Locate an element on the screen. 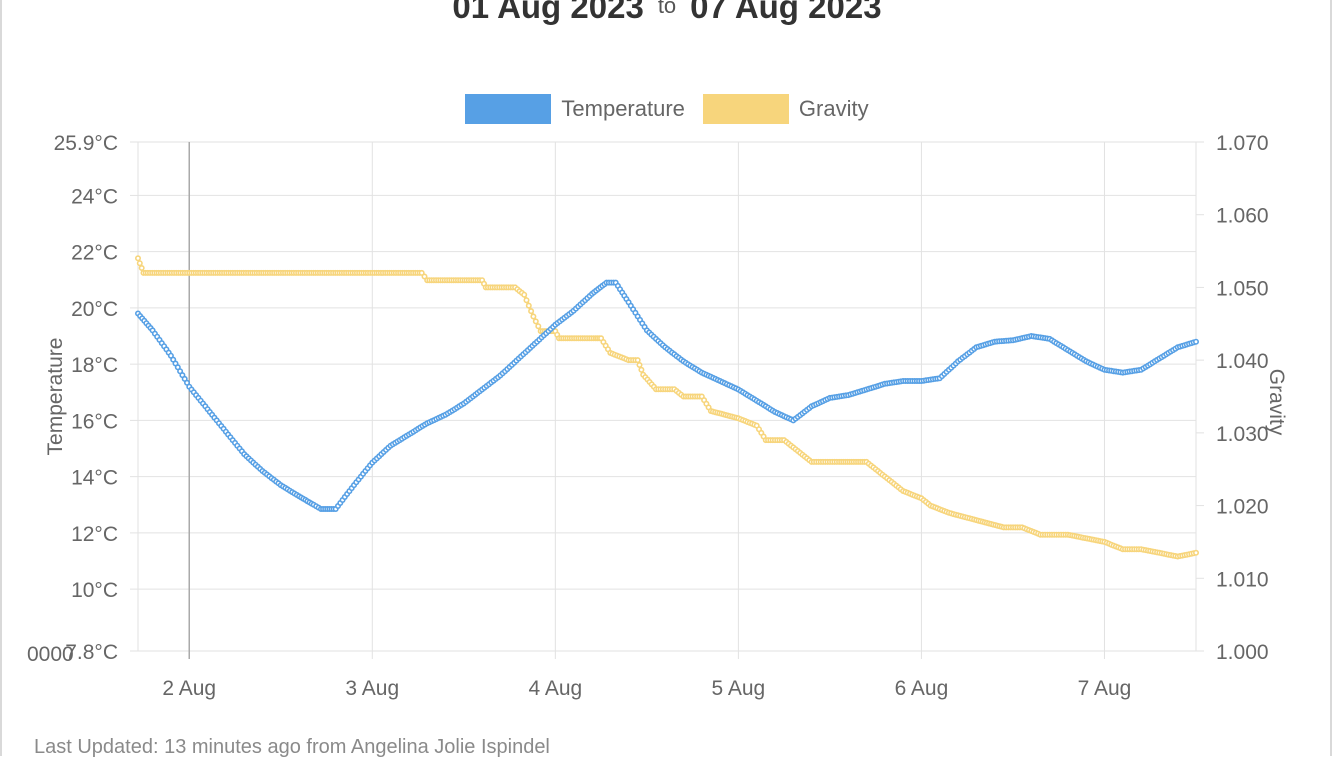 The height and width of the screenshot is (759, 1334). y-right-tick-label: 1.040 is located at coordinates (1242, 361).